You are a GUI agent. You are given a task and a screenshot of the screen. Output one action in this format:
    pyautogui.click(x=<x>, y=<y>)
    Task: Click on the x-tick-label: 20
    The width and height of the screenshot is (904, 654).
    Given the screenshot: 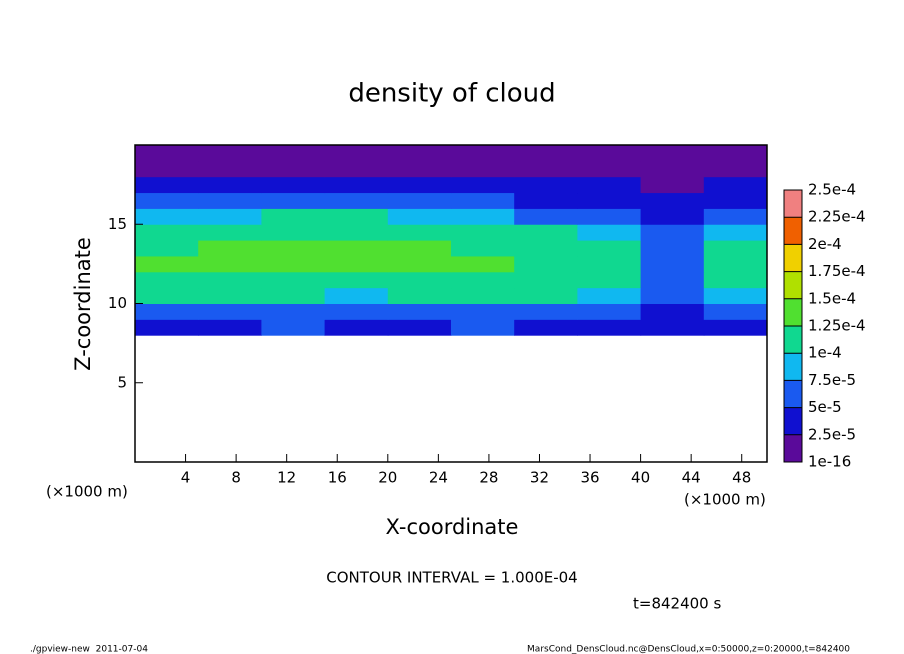 What is the action you would take?
    pyautogui.click(x=387, y=478)
    